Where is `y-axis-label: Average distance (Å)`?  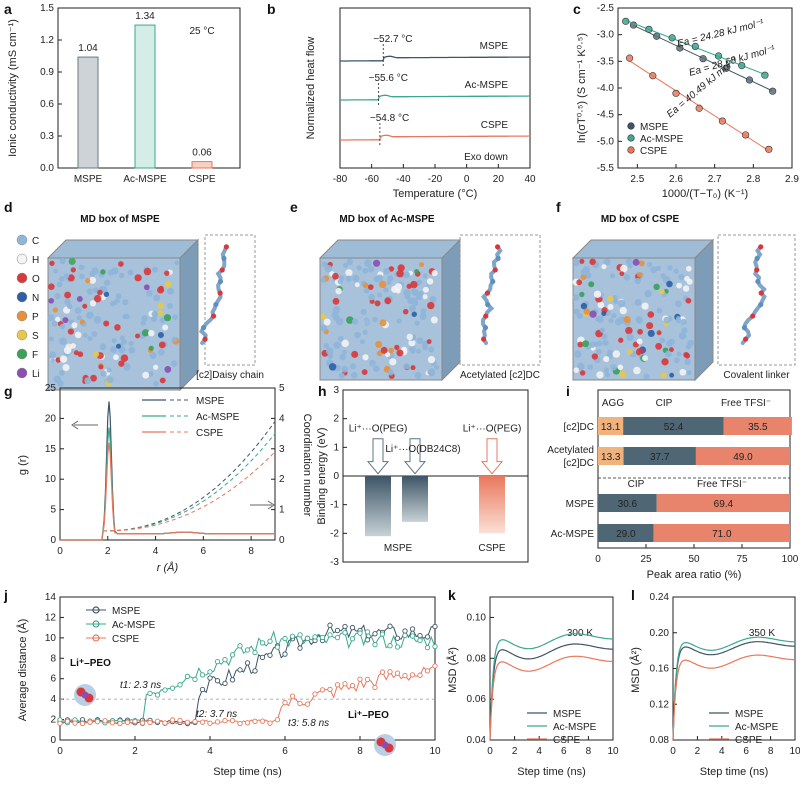
y-axis-label: Average distance (Å) is located at coordinates (22, 670).